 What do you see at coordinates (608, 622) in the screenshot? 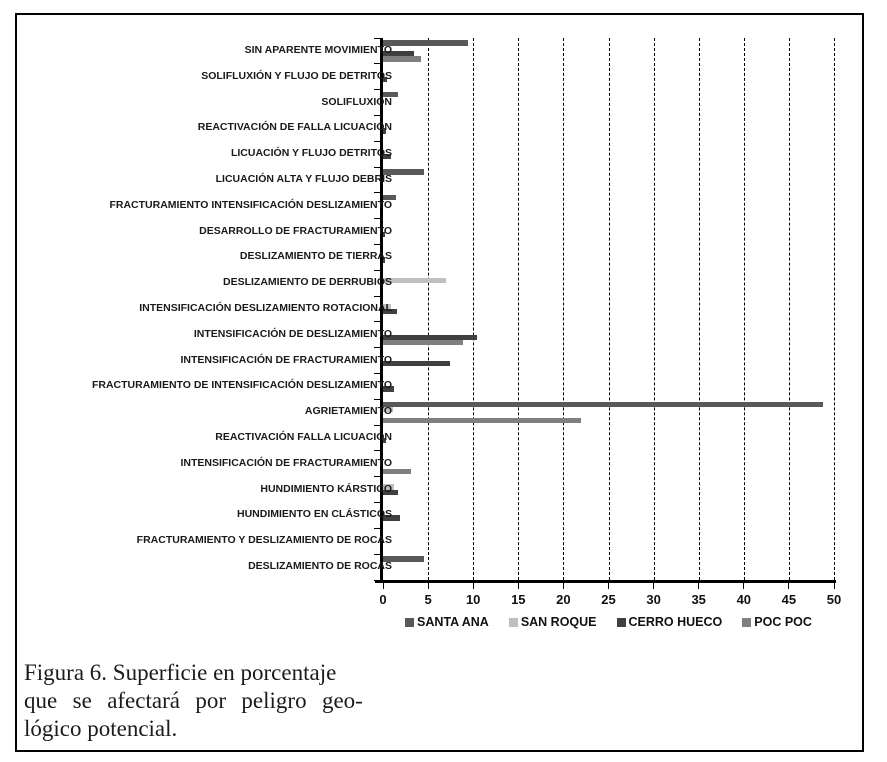
I see `chart-legend: SANTA ANA SAN ROQUE CERRO HUECO POC POC` at bounding box center [608, 622].